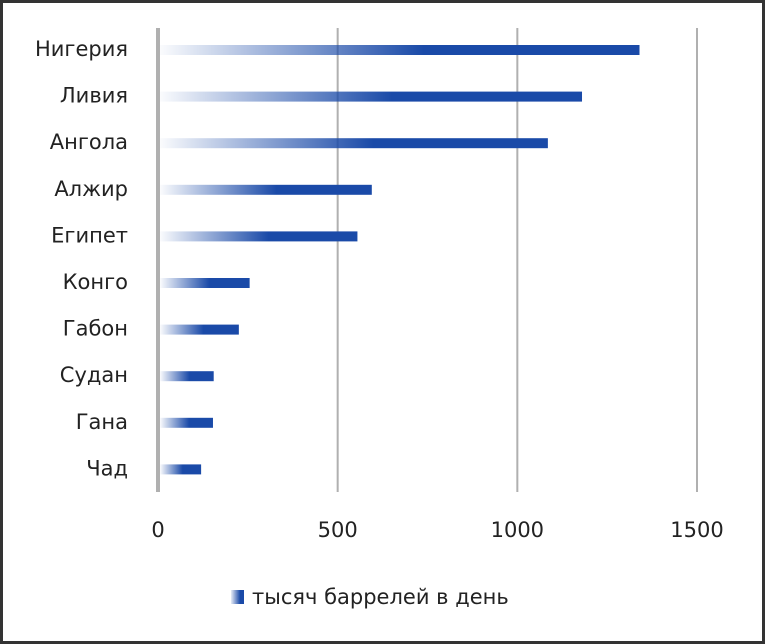 This screenshot has width=765, height=644. I want to click on y-tick-label: Египет, so click(89, 235).